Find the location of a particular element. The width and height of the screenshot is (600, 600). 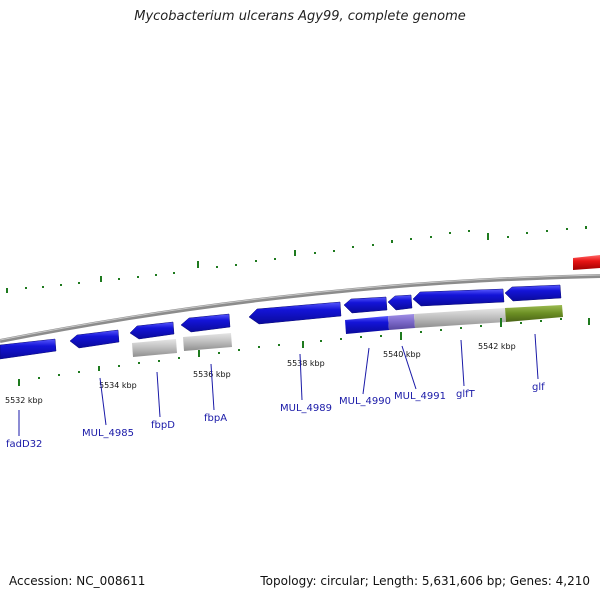

gene-label-glfT: glfT is located at coordinates (466, 394).